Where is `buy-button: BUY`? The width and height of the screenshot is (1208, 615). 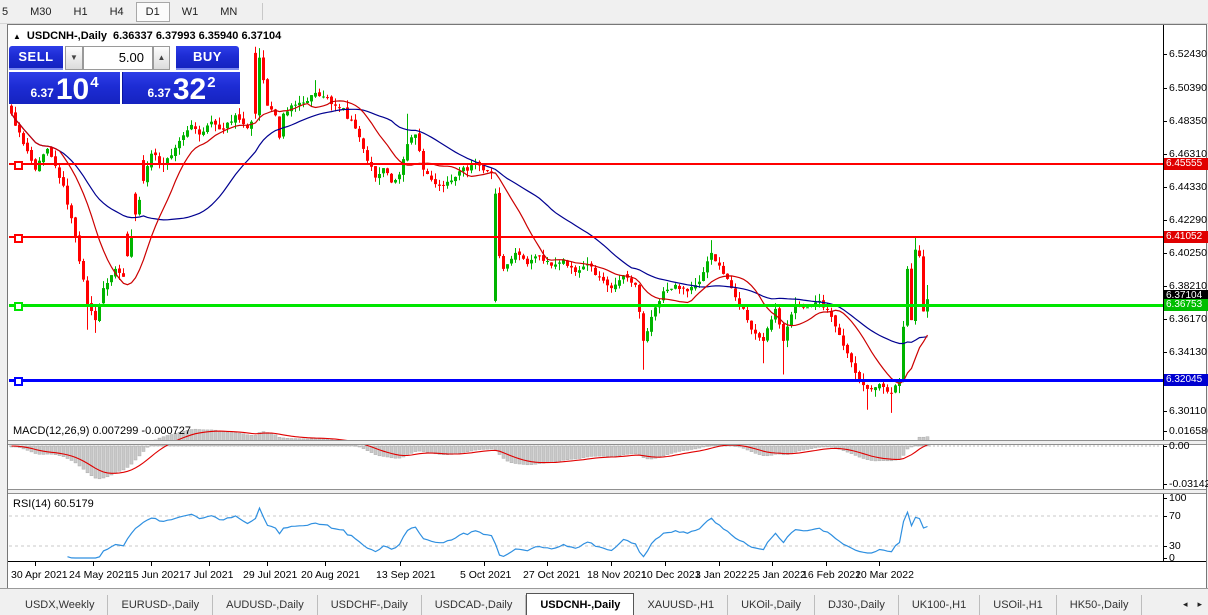 buy-button: BUY is located at coordinates (207, 58).